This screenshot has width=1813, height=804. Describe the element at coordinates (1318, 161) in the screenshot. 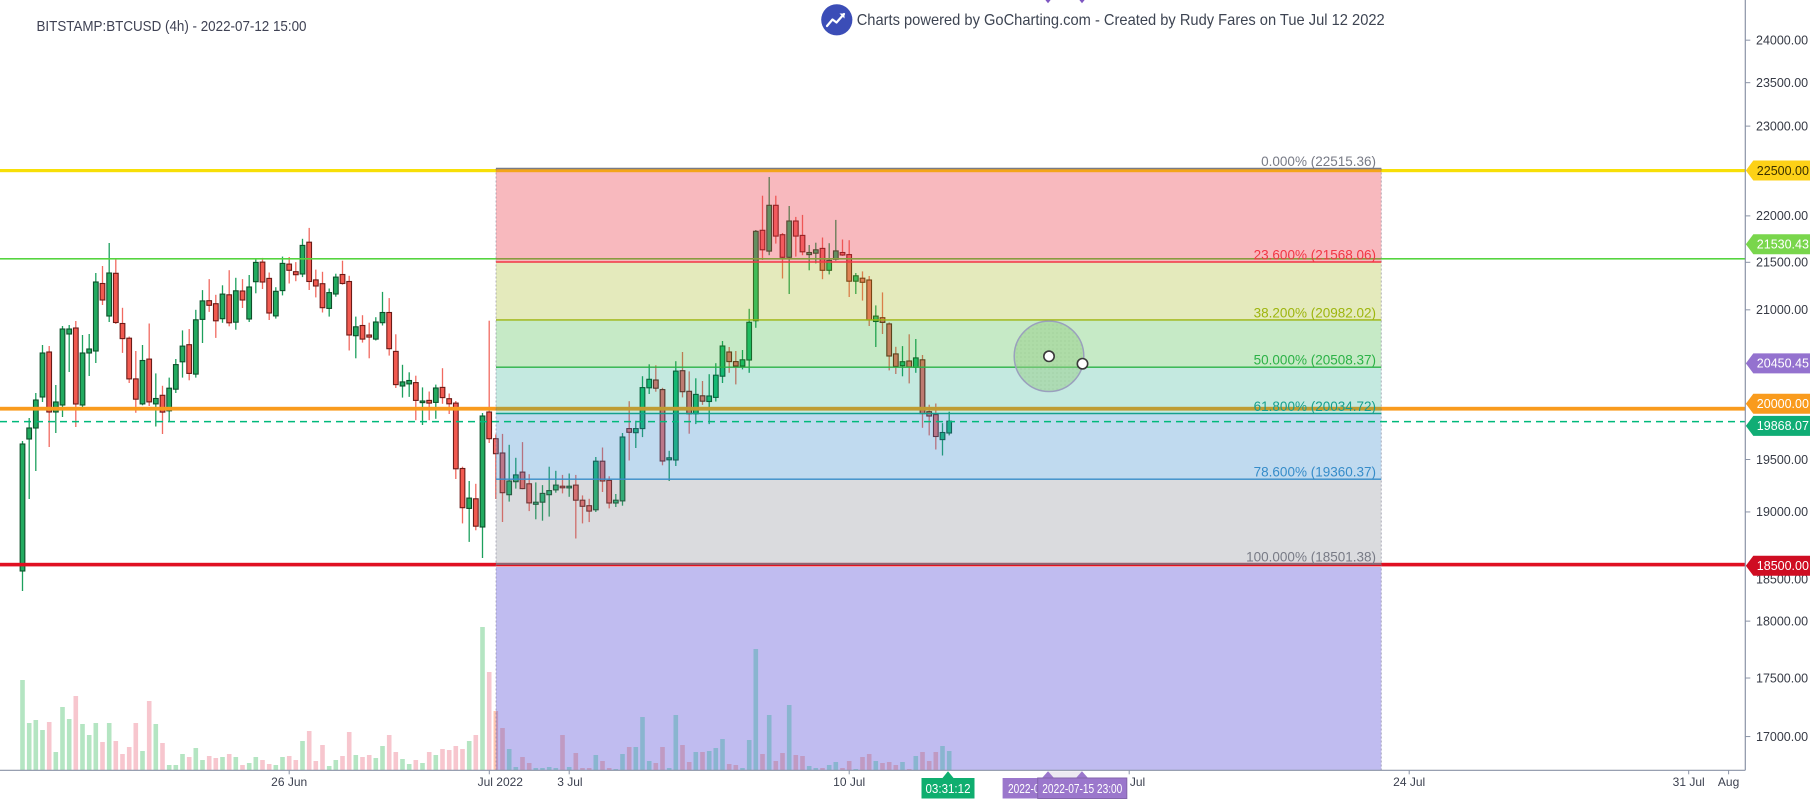

I see `svg-text: 0.000% (22515.36)` at that location.